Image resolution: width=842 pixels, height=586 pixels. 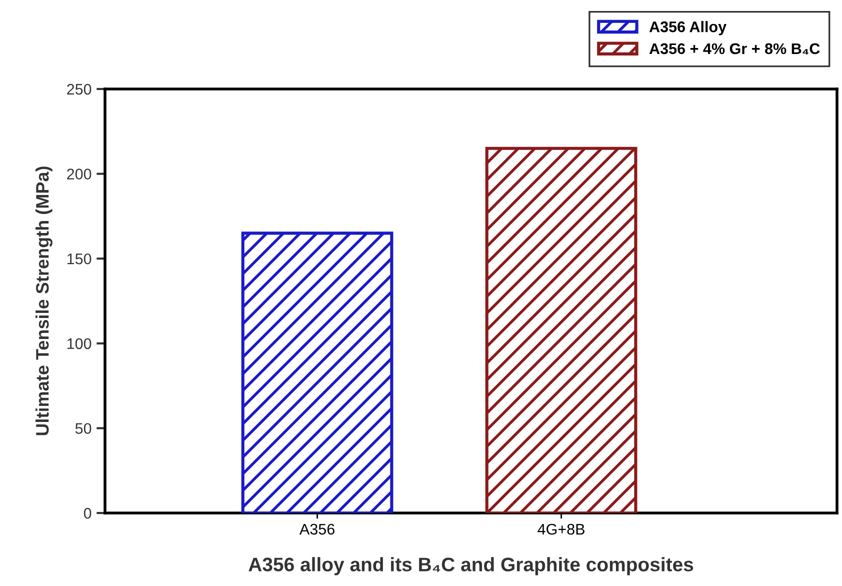 I want to click on legend-label: A356 Alloy, so click(x=687, y=28).